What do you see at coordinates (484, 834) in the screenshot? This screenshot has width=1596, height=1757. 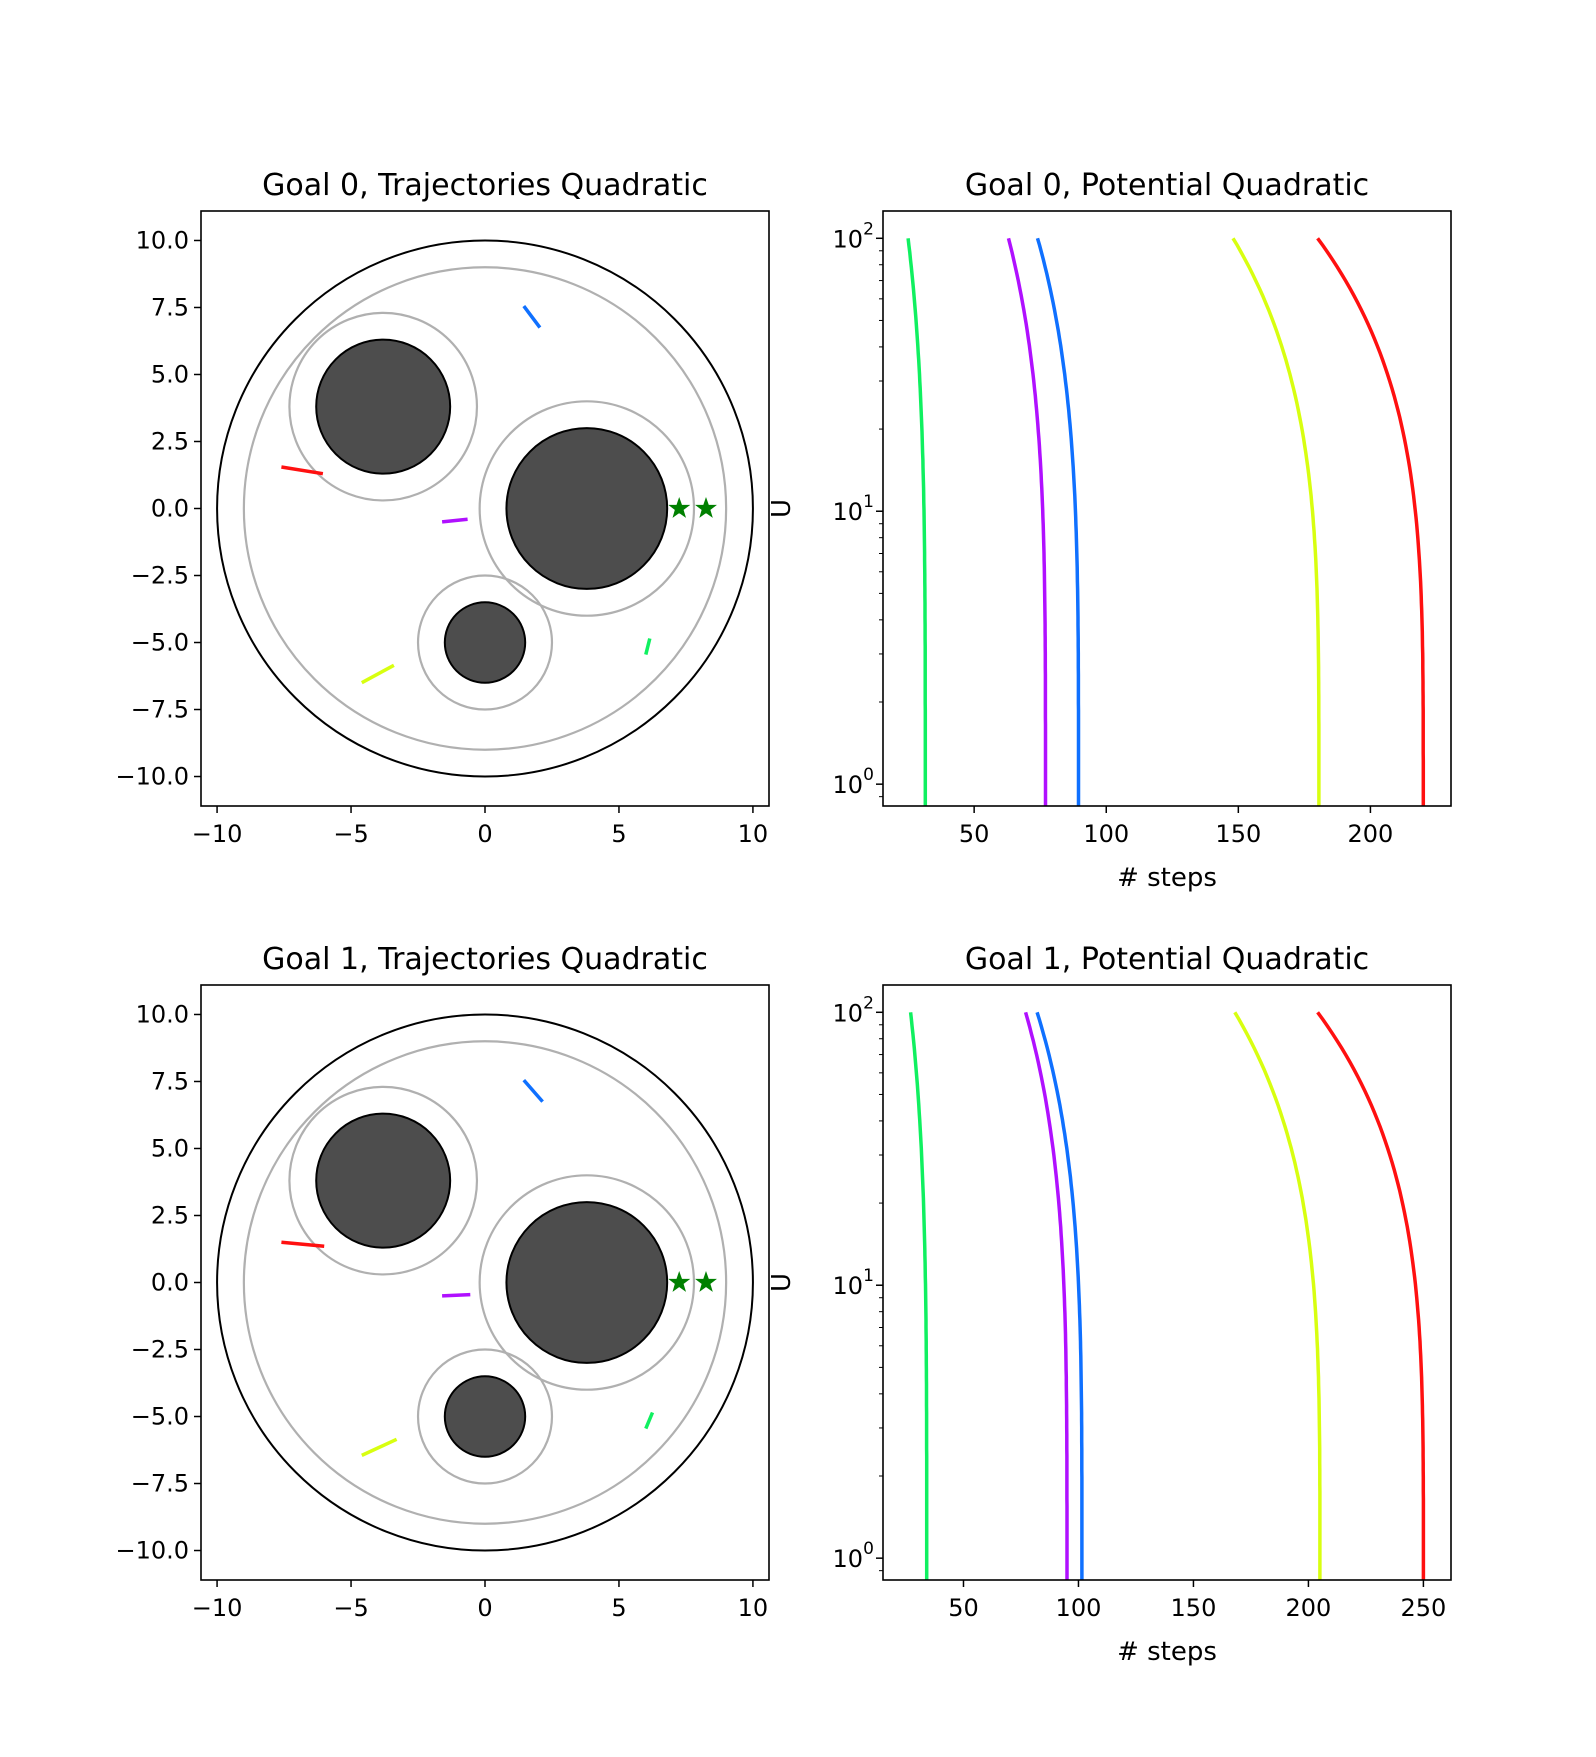 I see `x-tick-label: 0` at bounding box center [484, 834].